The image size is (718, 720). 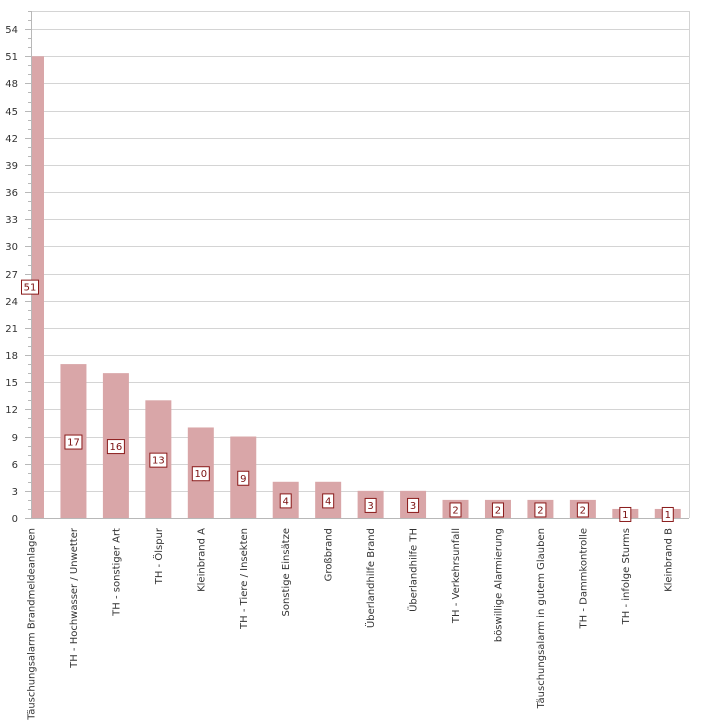 I want to click on x-category-label: Kleinbrand A, so click(x=201, y=560).